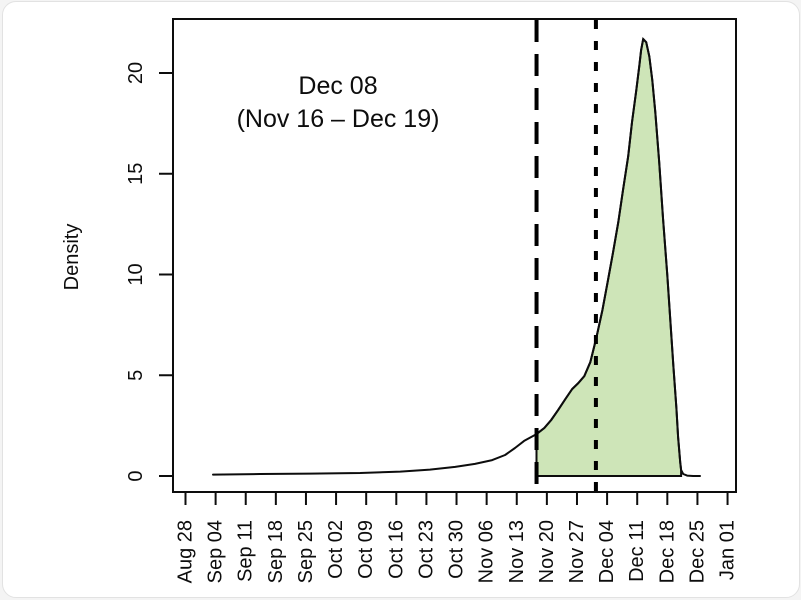 The image size is (801, 600). What do you see at coordinates (338, 119) in the screenshot?
I see `annotation-range: (Nov 16 – Dec 19)` at bounding box center [338, 119].